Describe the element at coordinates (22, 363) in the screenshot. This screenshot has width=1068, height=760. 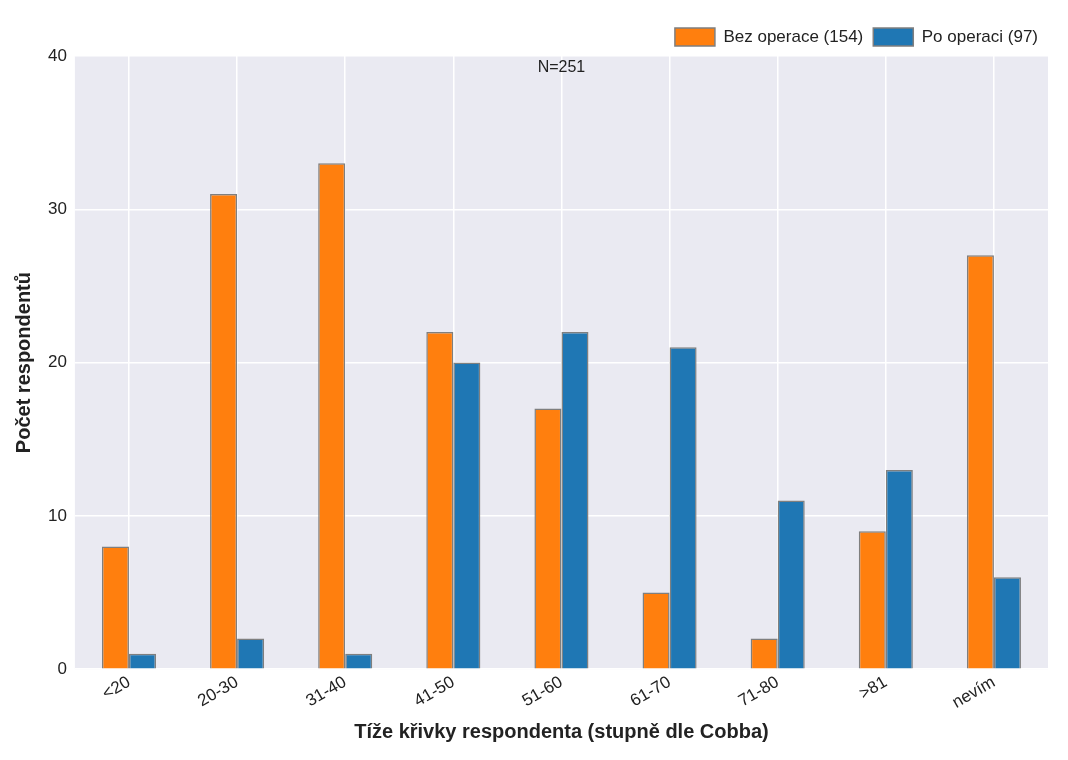
I see `y-axis-title: Počet respondentů` at that location.